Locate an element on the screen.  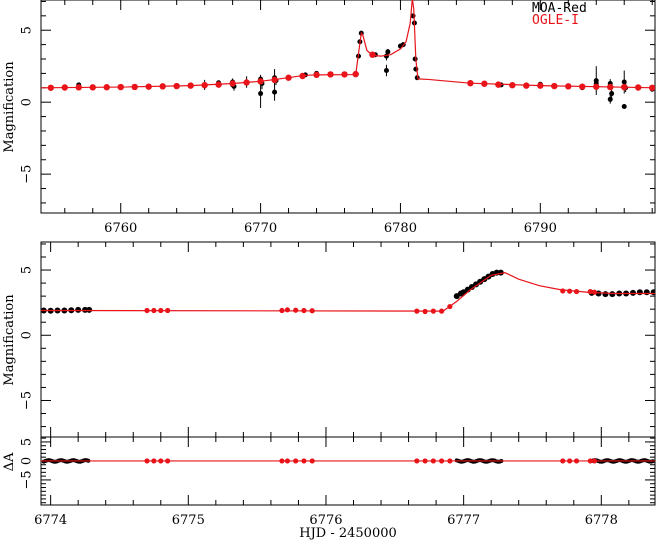
x-tick-label: 6790 is located at coordinates (540, 228).